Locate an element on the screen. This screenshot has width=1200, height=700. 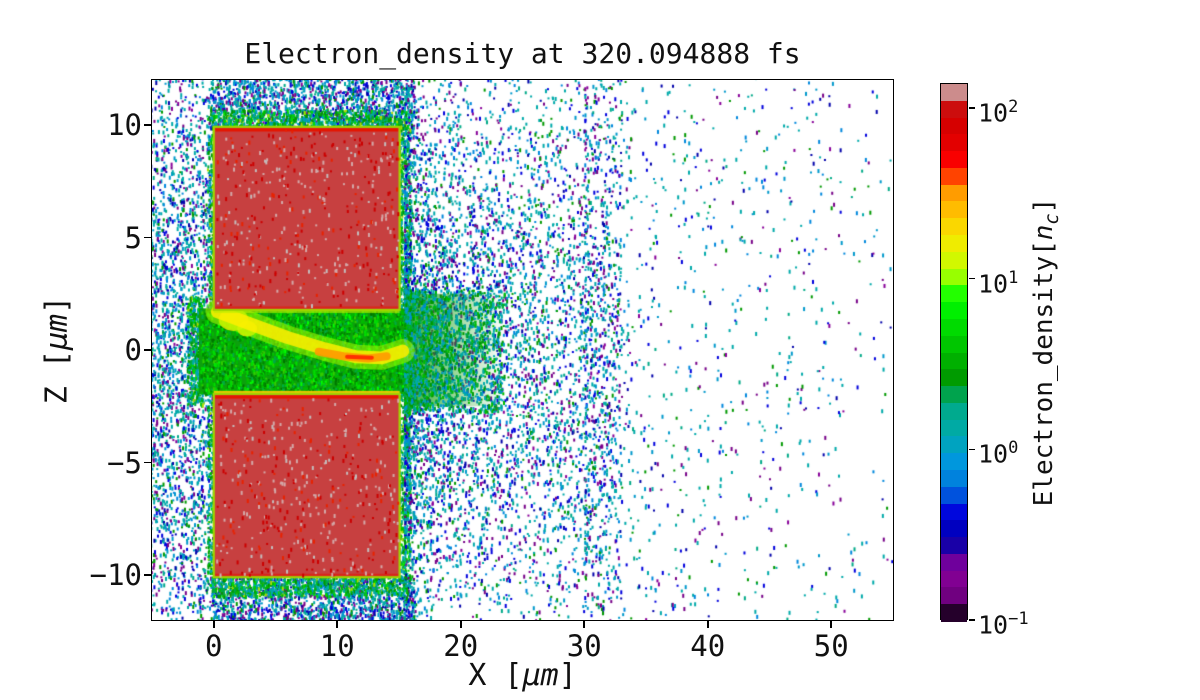
colorbar-label-var: nc is located at coordinates (1046, 227).